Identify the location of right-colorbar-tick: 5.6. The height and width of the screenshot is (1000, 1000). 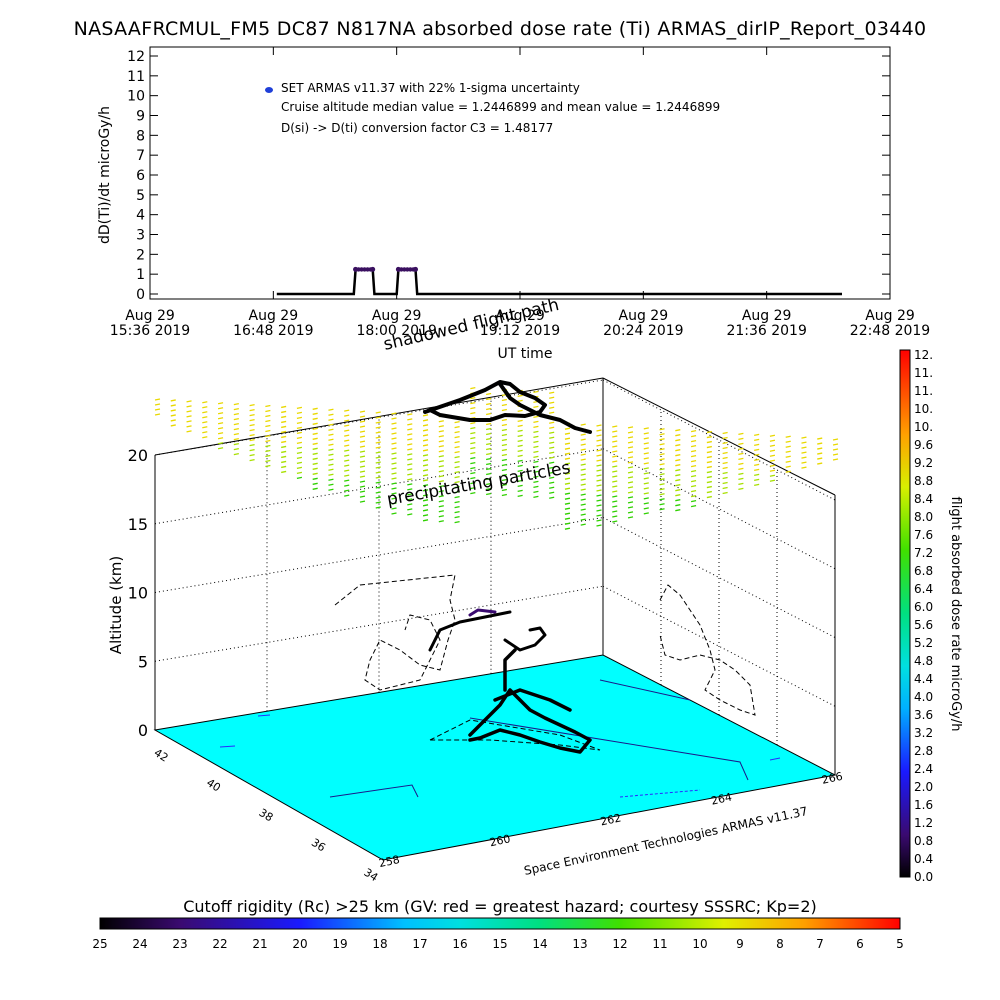
(923, 625).